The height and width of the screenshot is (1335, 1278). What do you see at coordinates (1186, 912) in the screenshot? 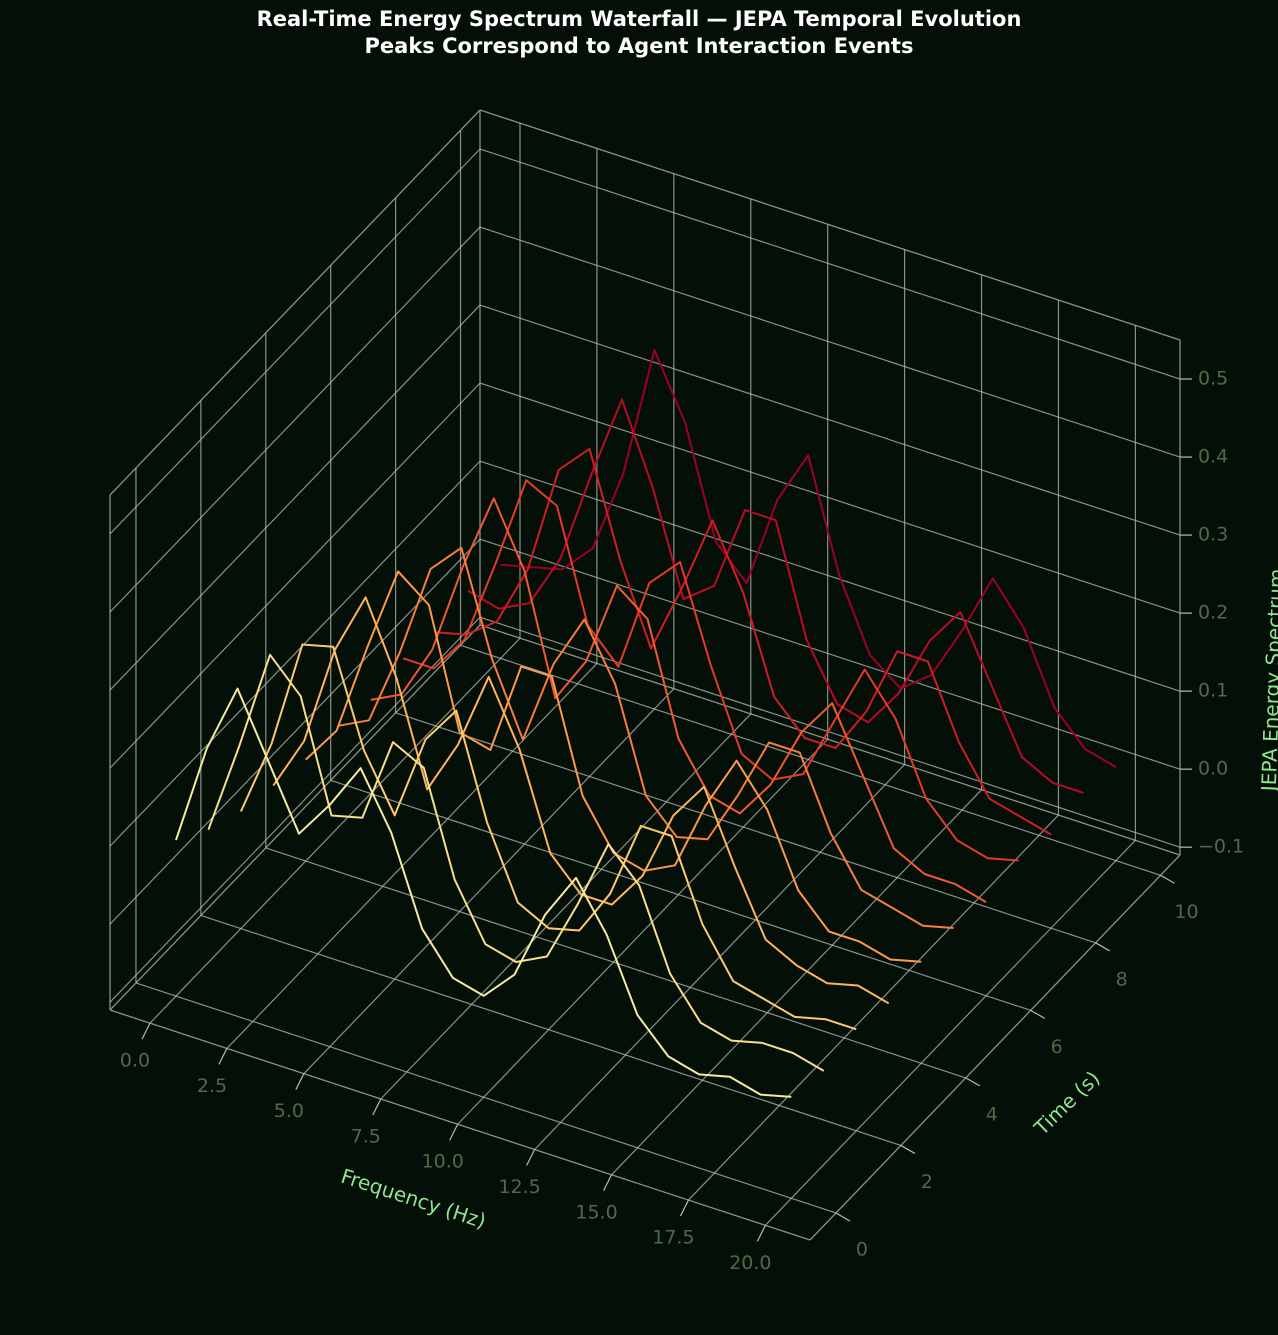
I see `y-tick-label: 10` at bounding box center [1186, 912].